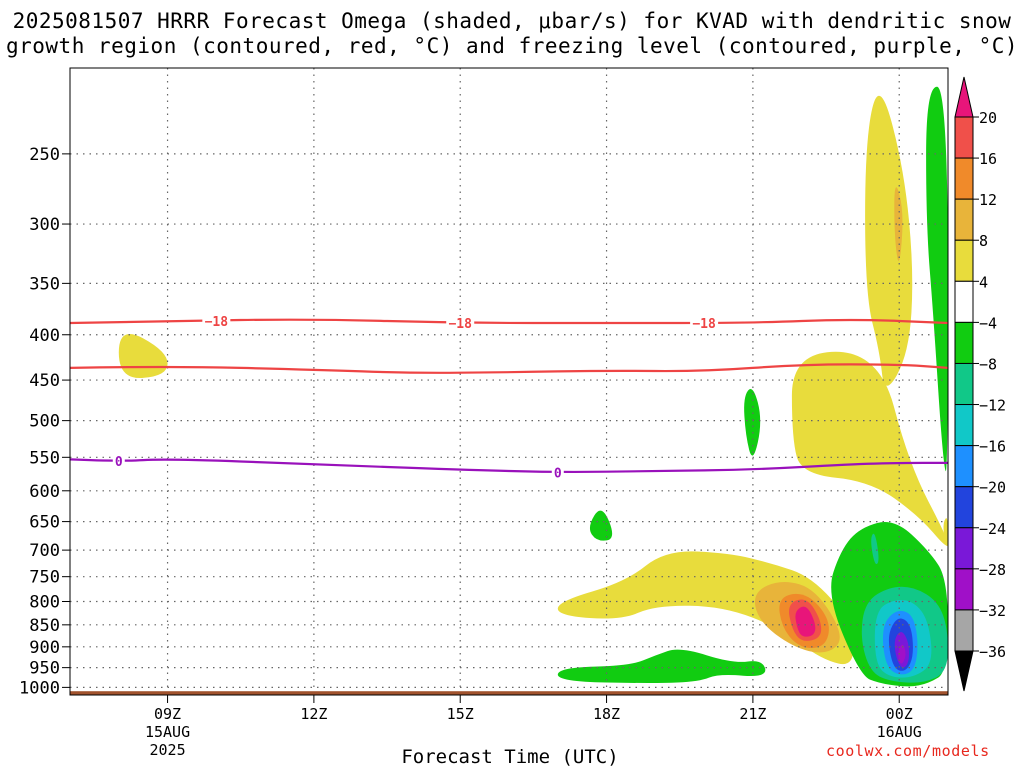 The height and width of the screenshot is (768, 1024). What do you see at coordinates (988, 200) in the screenshot?
I see `colorbar-label-2: 12` at bounding box center [988, 200].